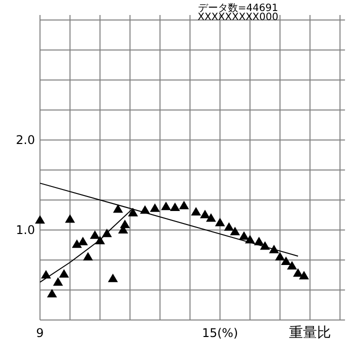  Describe the element at coordinates (25, 140) in the screenshot. I see `y-tick-label: 2.0` at that location.